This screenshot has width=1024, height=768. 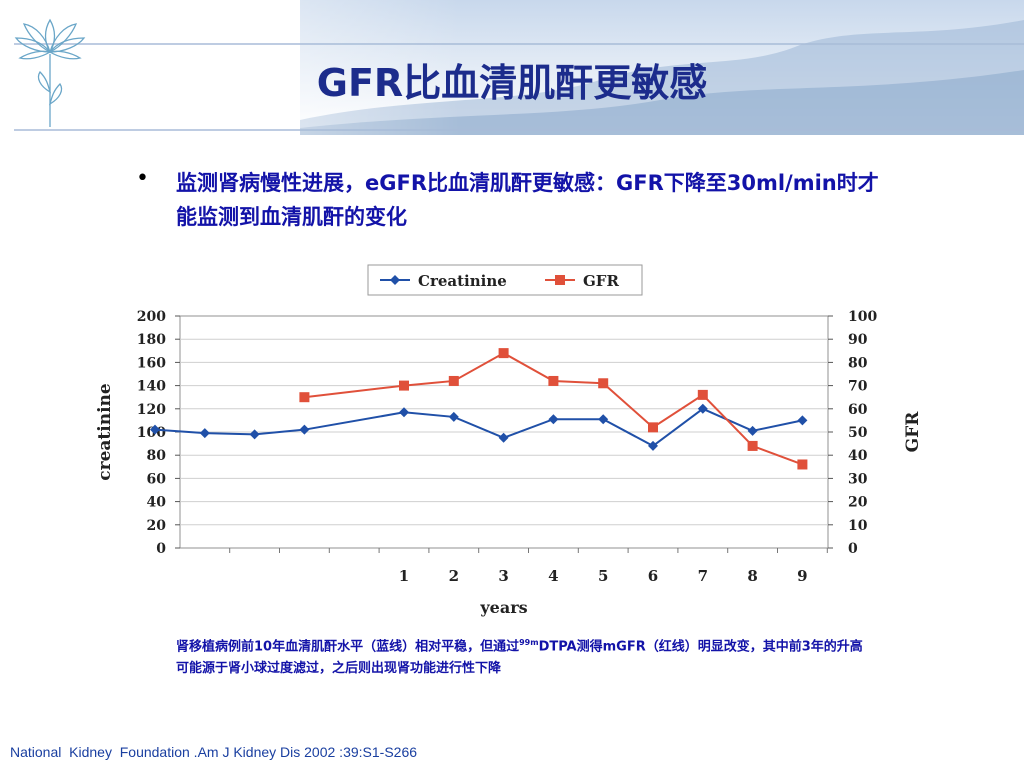 I want to click on legend: Creatinine GFR, so click(x=499, y=281).